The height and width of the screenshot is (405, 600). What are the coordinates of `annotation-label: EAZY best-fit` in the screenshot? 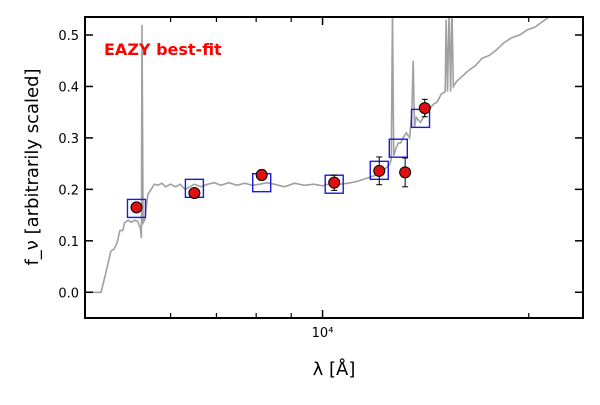 It's located at (163, 49).